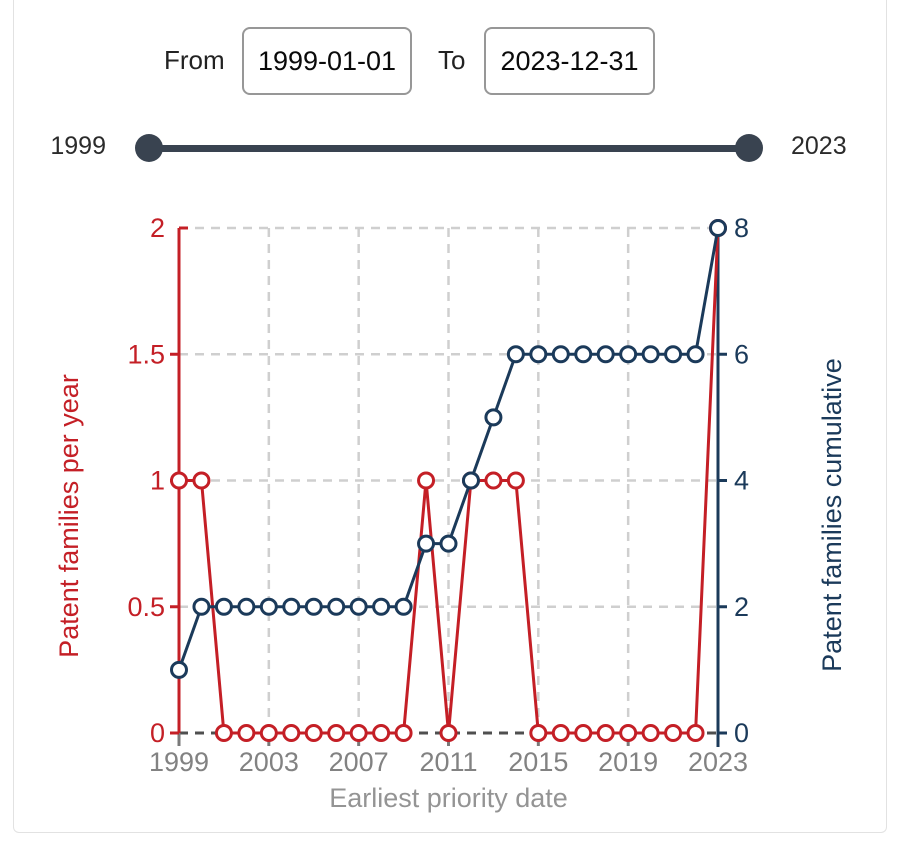  What do you see at coordinates (269, 762) in the screenshot?
I see `svg-text: 2003` at bounding box center [269, 762].